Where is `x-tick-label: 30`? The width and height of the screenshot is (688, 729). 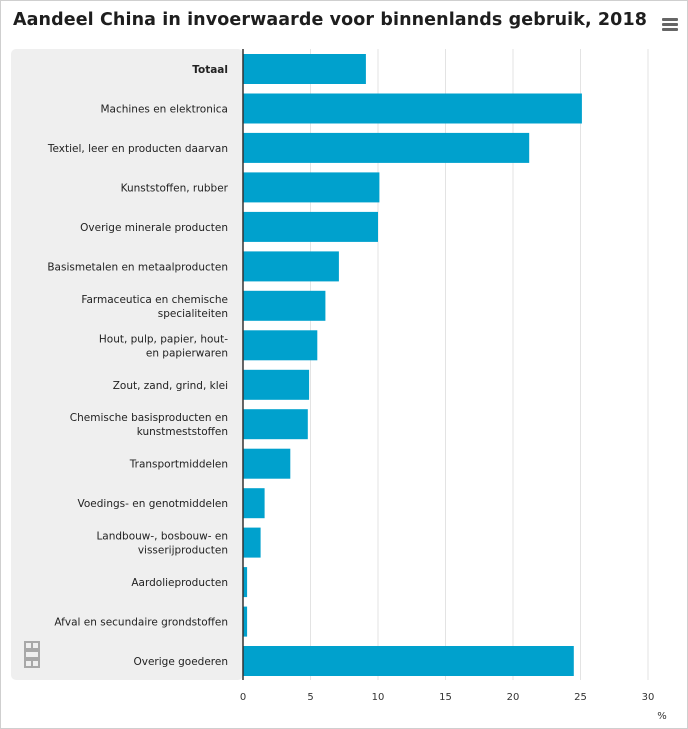
x-tick-label: 30 is located at coordinates (648, 697).